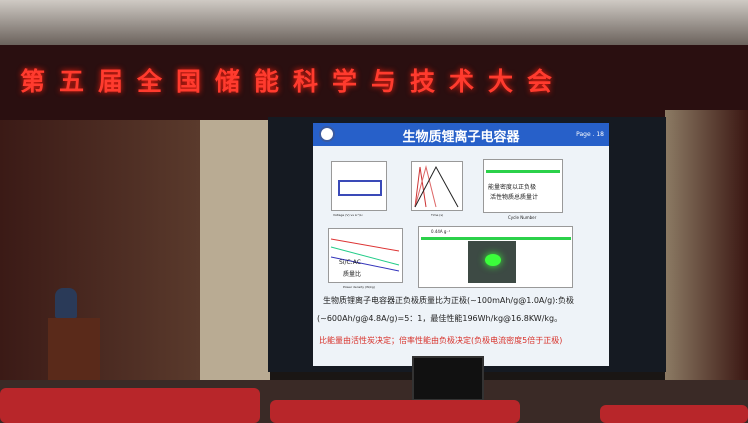  I want to click on cv-plot, so click(359, 186).